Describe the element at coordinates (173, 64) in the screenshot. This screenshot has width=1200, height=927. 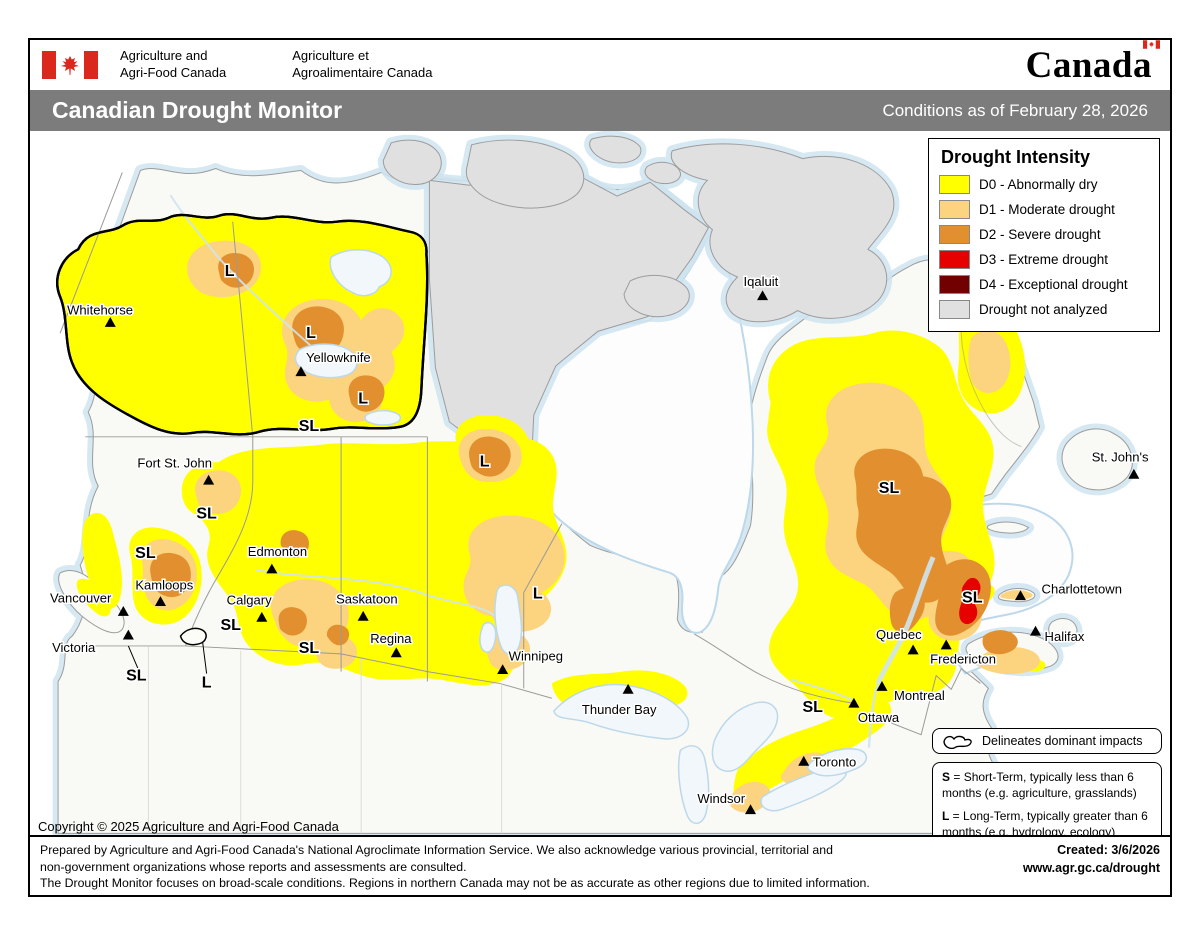
I see `department-name-en: Agriculture and Agri-Food Canada` at that location.